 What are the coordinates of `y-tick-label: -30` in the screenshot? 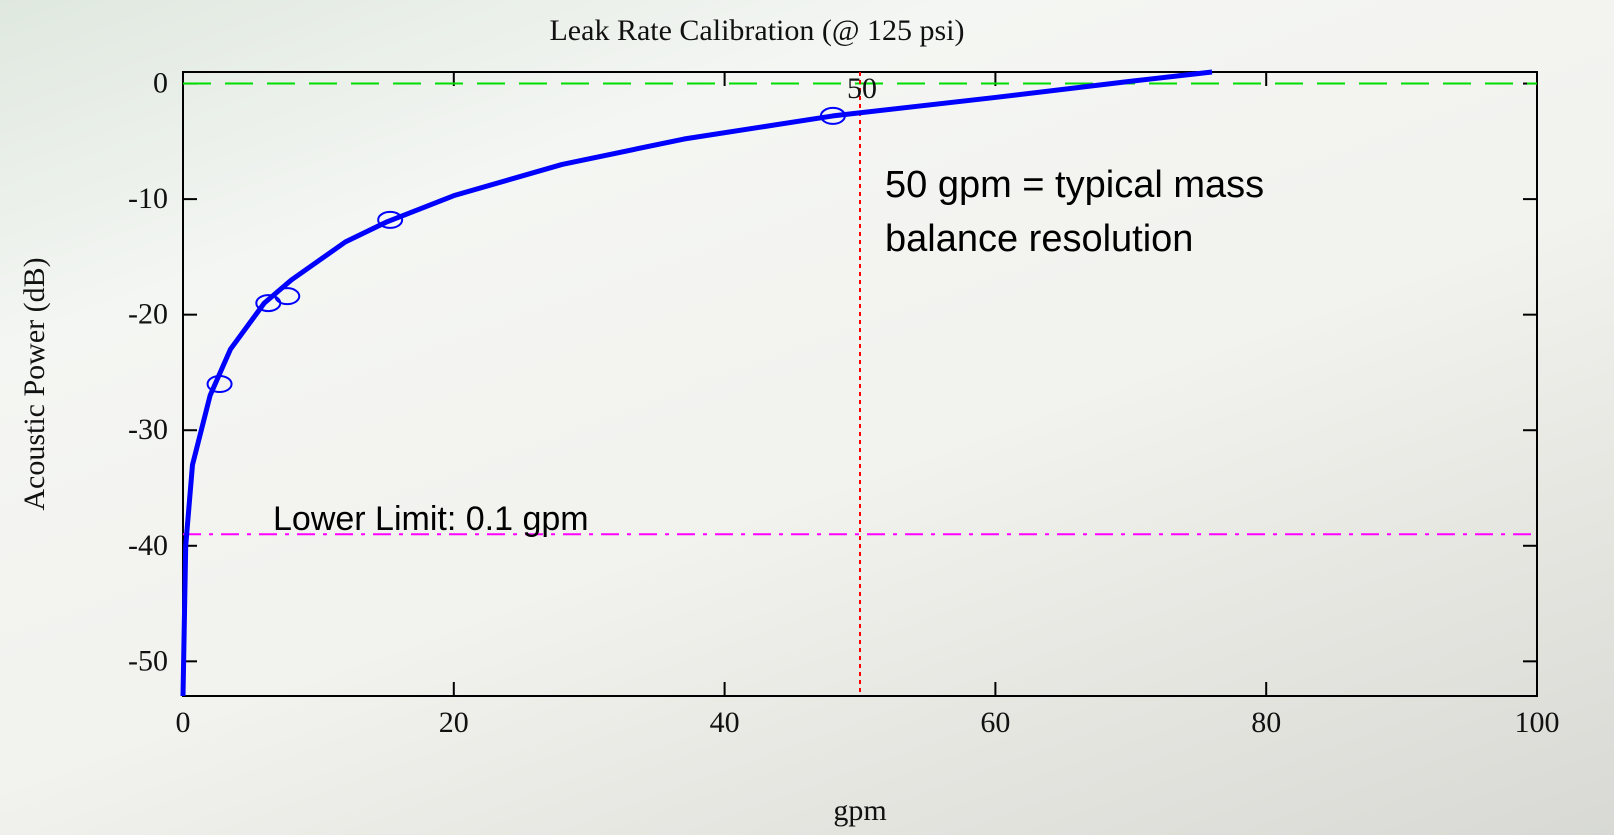 It's located at (148, 429).